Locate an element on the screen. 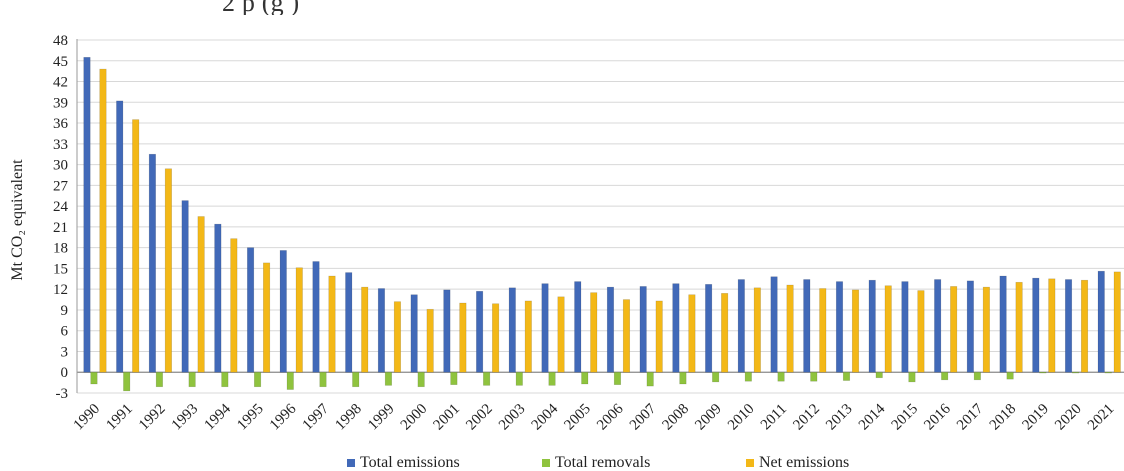 This screenshot has width=1124, height=471. x-tick-label: 2013 is located at coordinates (839, 417).